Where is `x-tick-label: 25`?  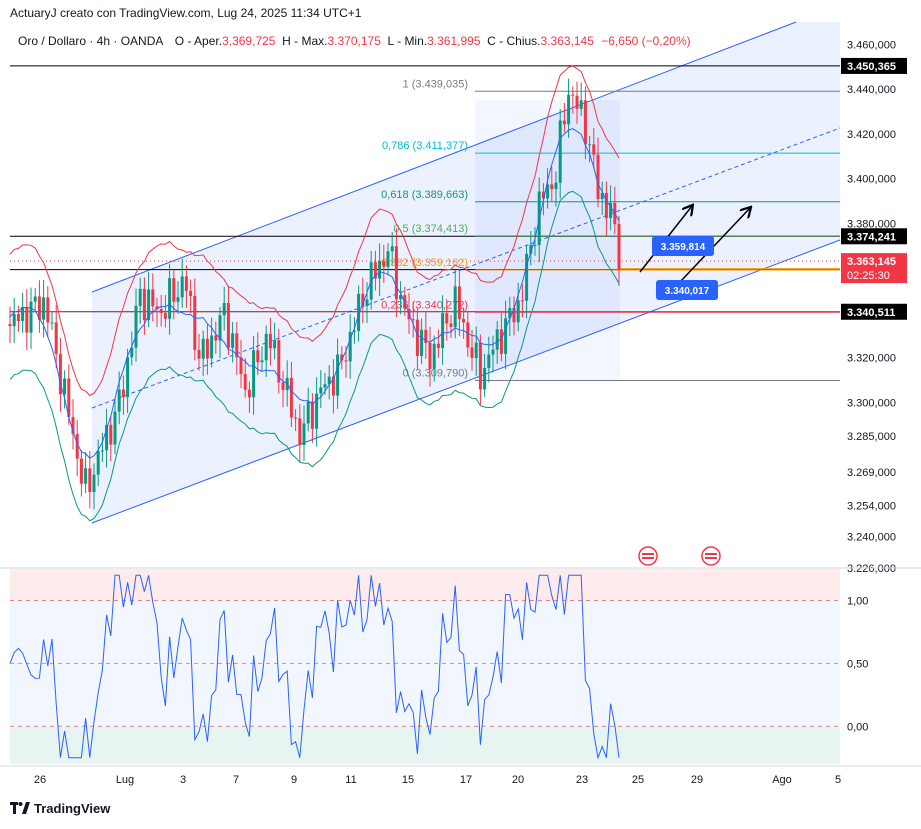
x-tick-label: 25 is located at coordinates (638, 780).